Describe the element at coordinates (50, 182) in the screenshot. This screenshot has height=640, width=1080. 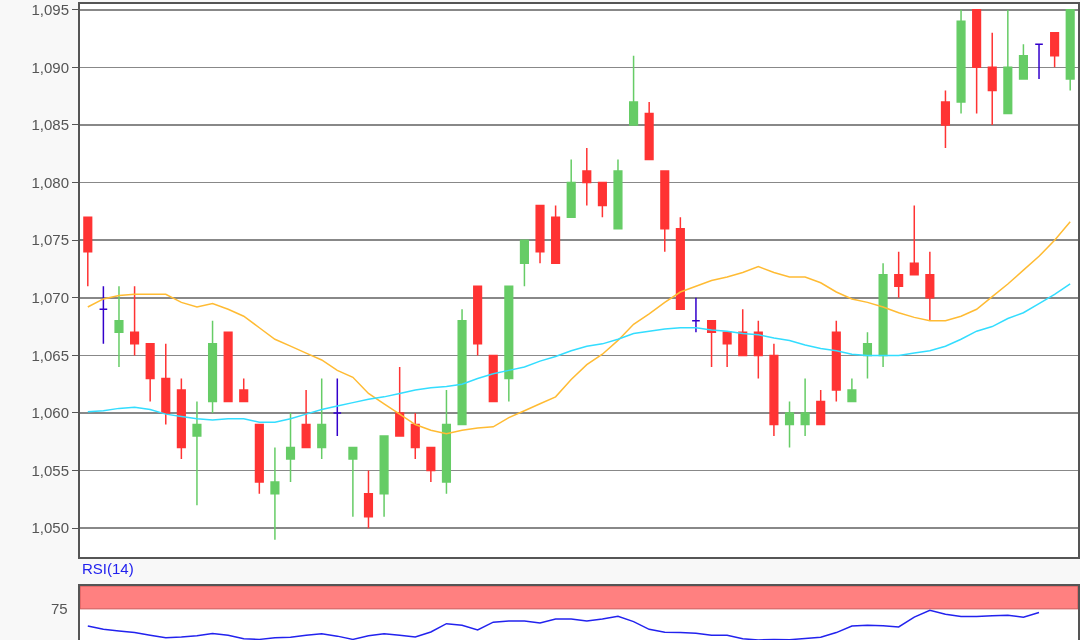
I see `y-tick-label: 1,080` at that location.